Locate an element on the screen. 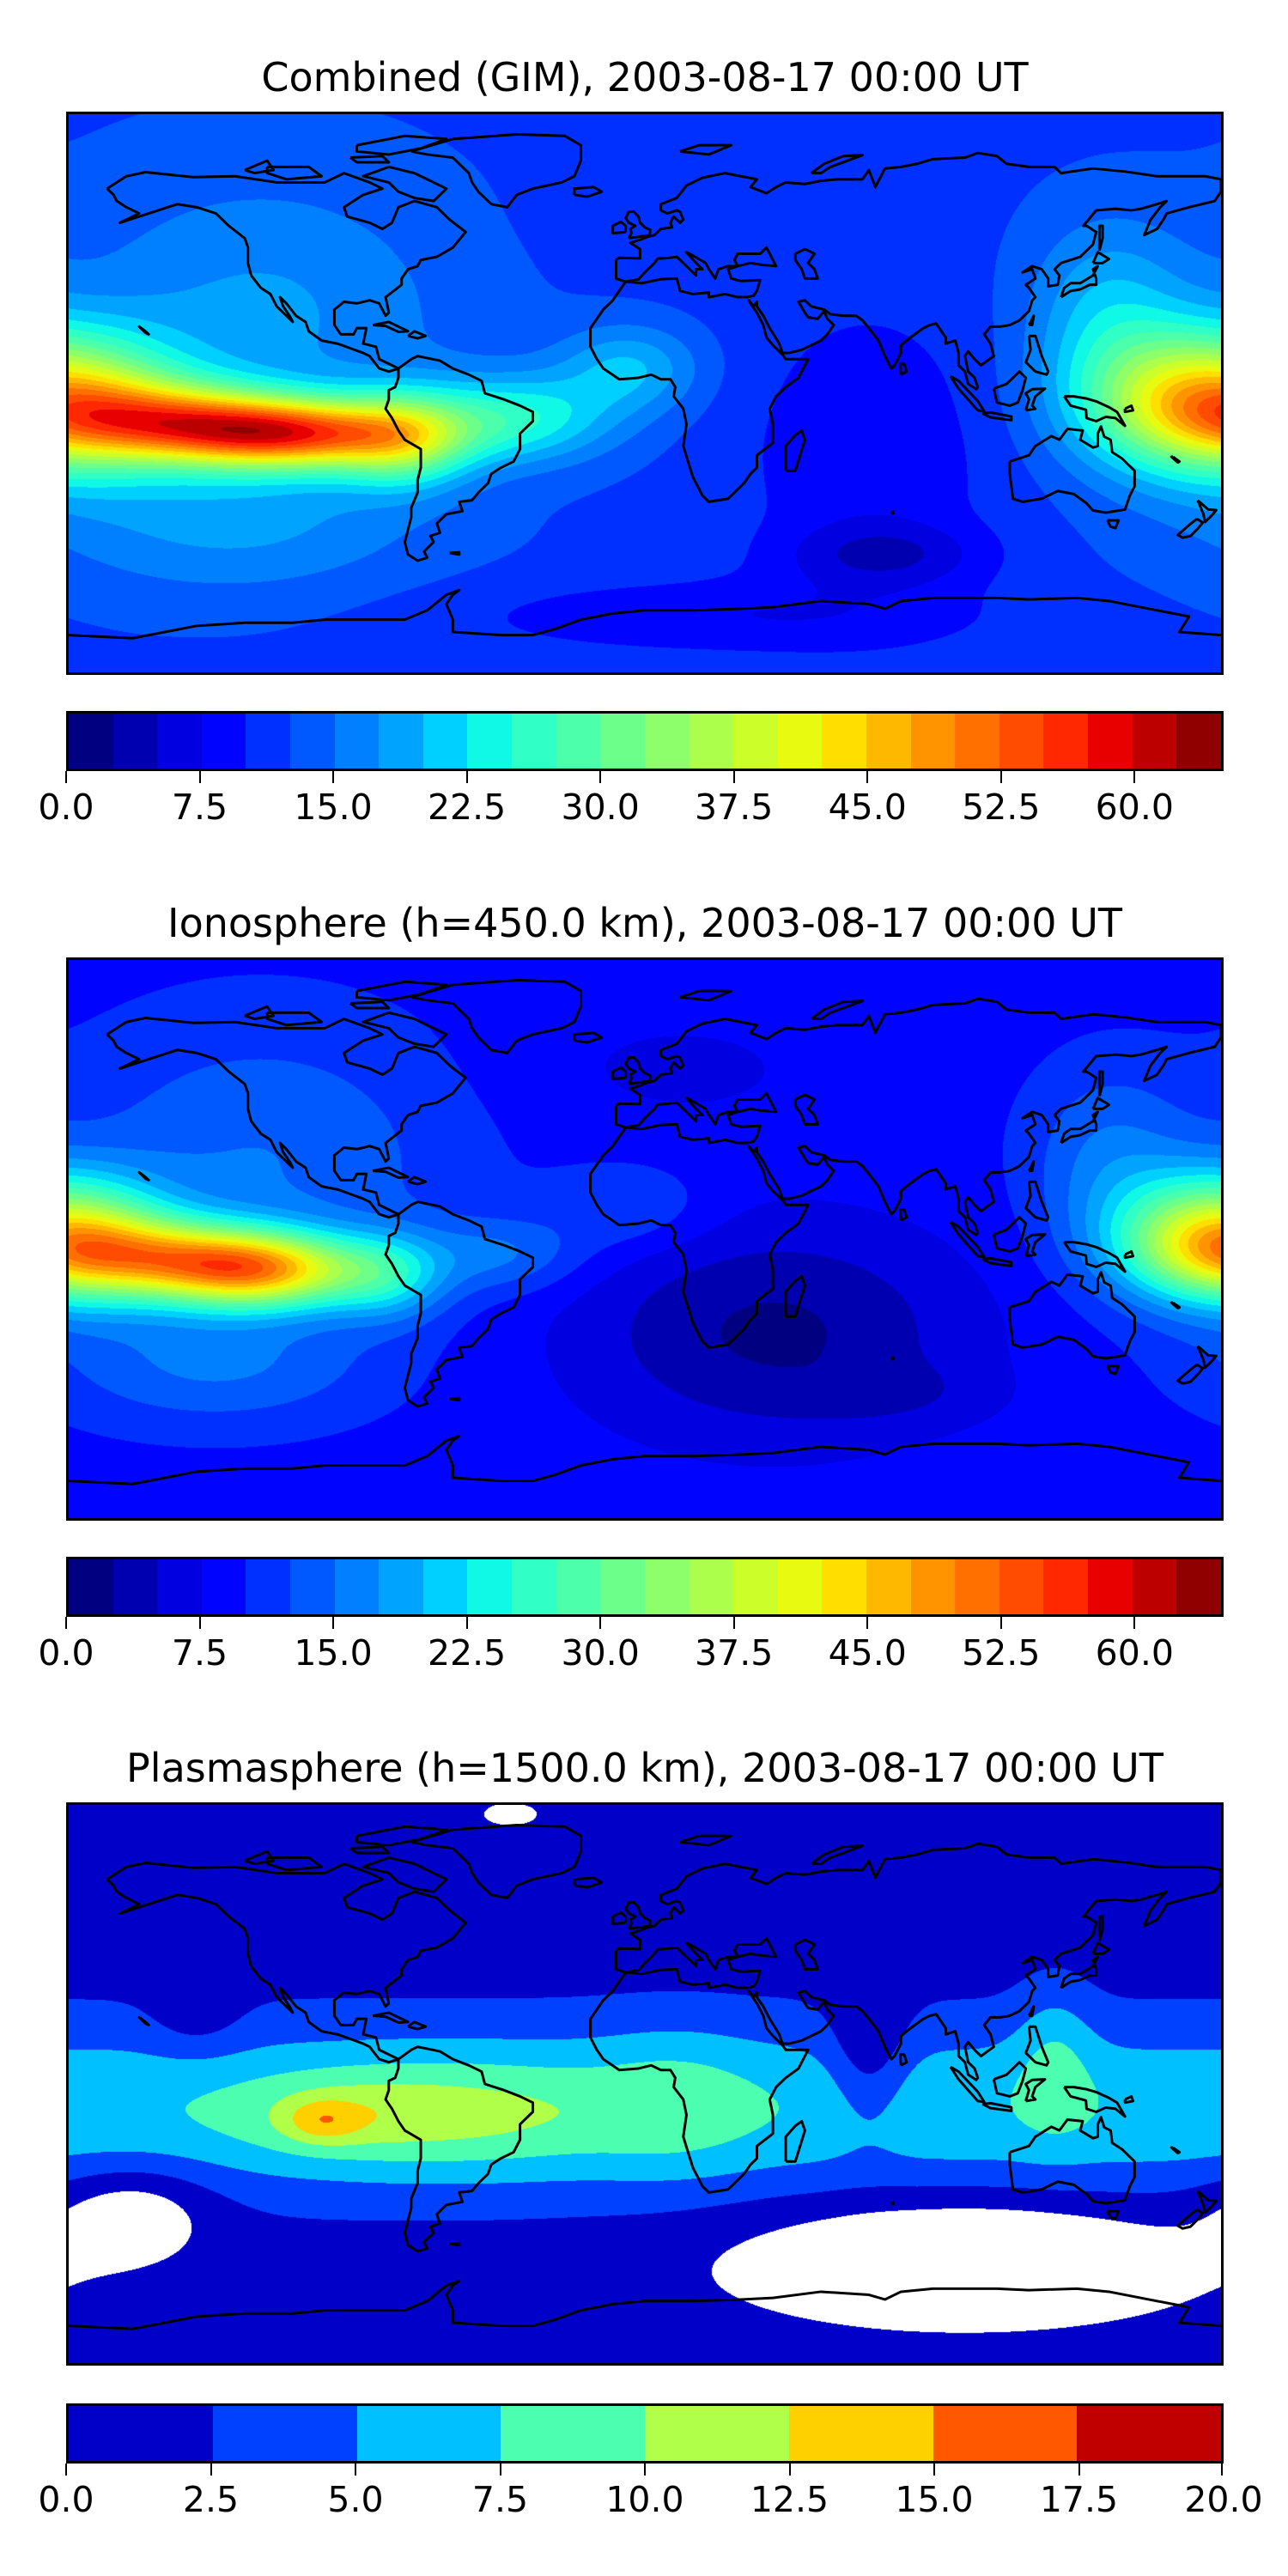 The height and width of the screenshot is (2576, 1288). colorbar-tick-label: 5.0 is located at coordinates (355, 2500).